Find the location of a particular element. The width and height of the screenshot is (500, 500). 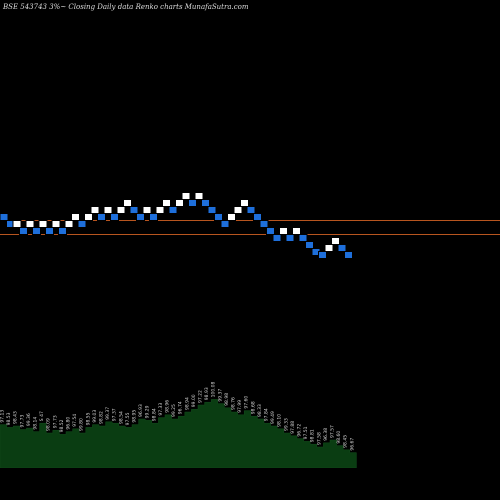

volume-label: 98.68 is located at coordinates (253, 407).